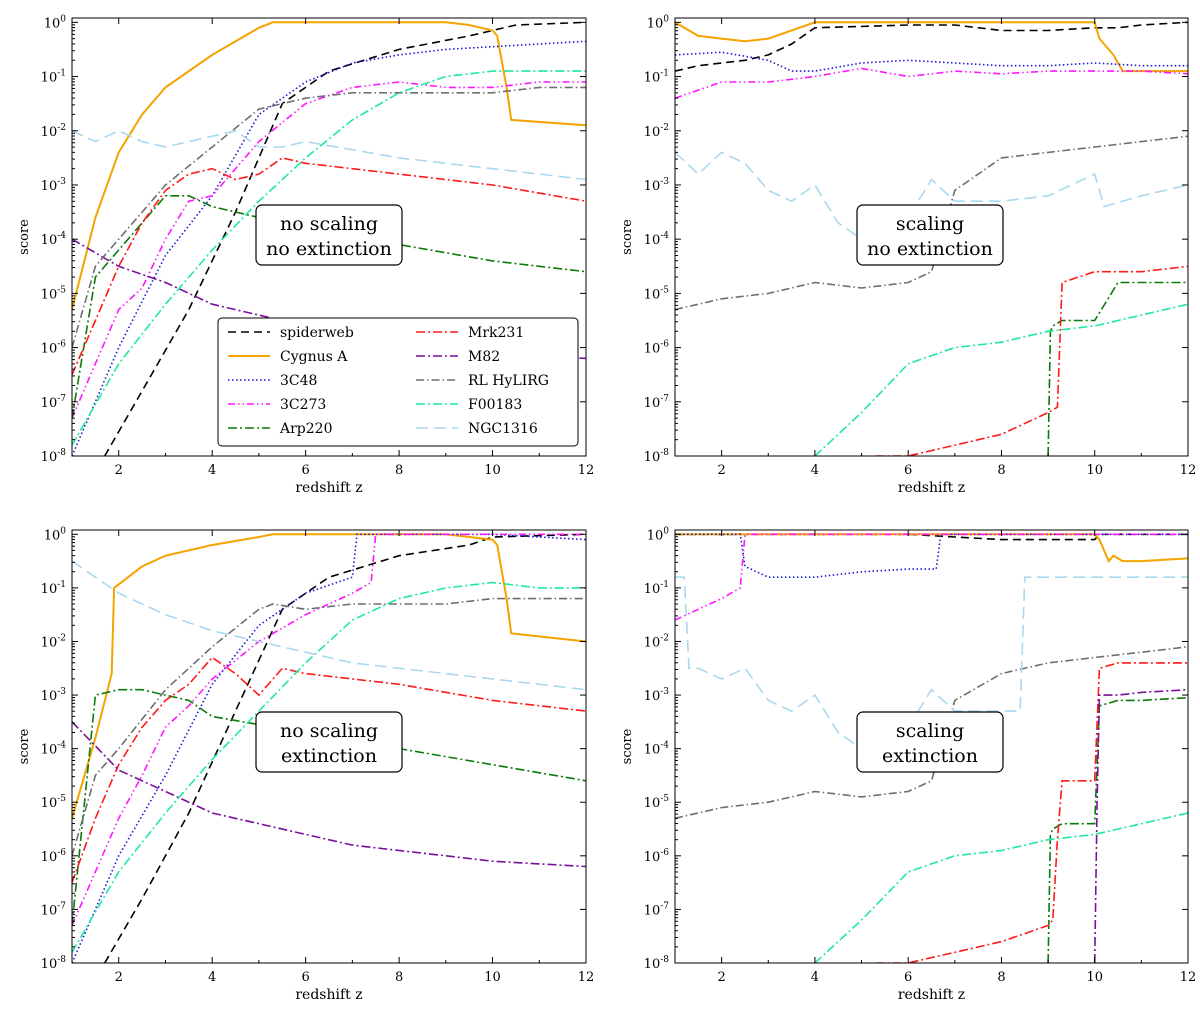 The width and height of the screenshot is (1200, 1018). Describe the element at coordinates (930, 249) in the screenshot. I see `annotation-line: no extinction` at that location.